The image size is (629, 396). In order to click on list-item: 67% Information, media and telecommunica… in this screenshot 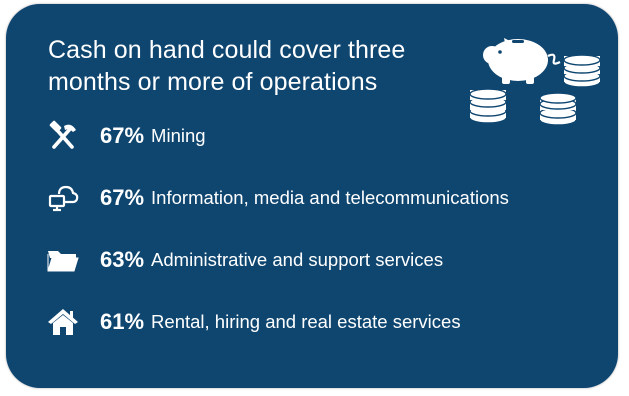, I will do `click(277, 198)`.